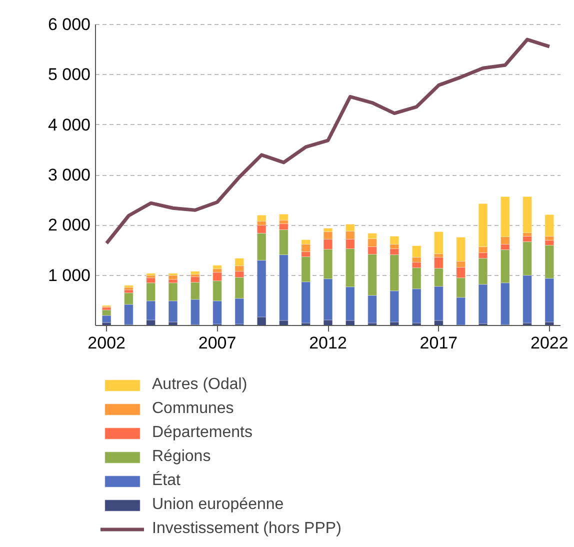  Describe the element at coordinates (549, 343) in the screenshot. I see `x-tick-label: 2022` at that location.